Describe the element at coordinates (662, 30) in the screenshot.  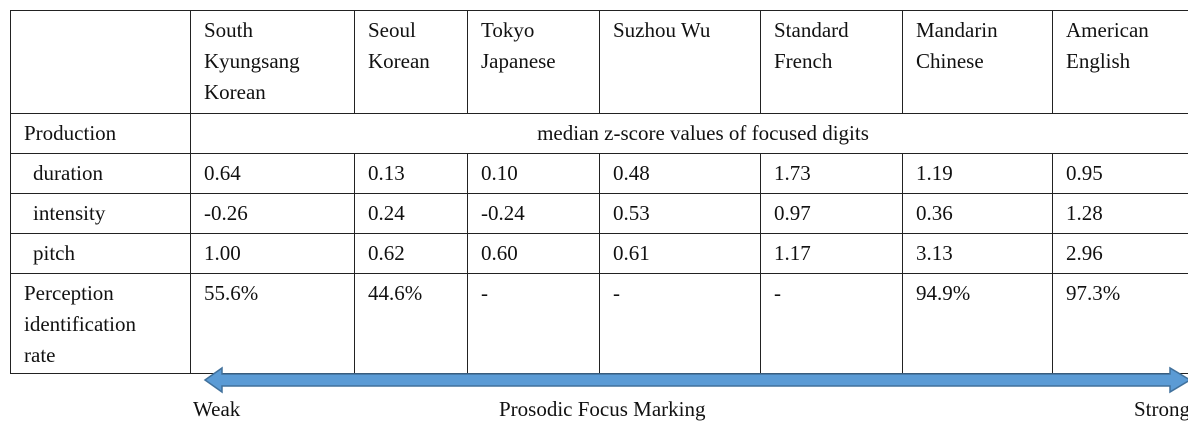
I see `cell-line: Suzhou Wu` at that location.